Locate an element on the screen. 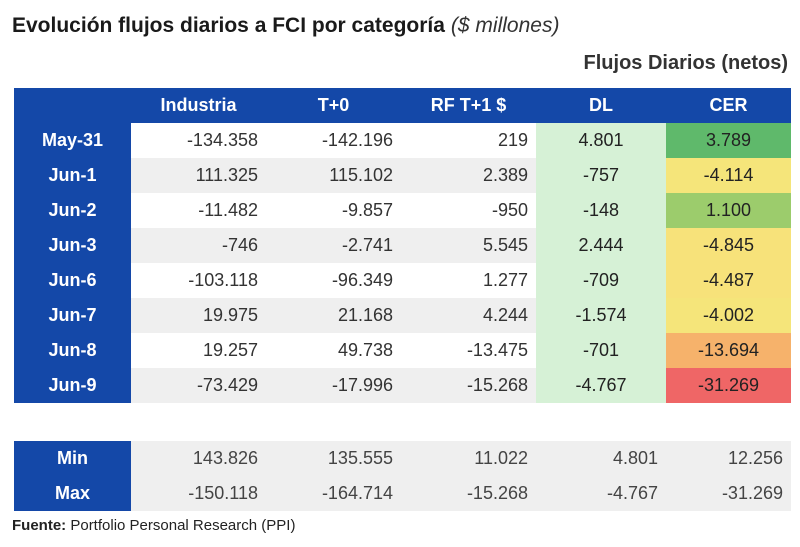 This screenshot has height=547, width=800. footer-text: Portfolio Personal Research (PPI) is located at coordinates (183, 525).